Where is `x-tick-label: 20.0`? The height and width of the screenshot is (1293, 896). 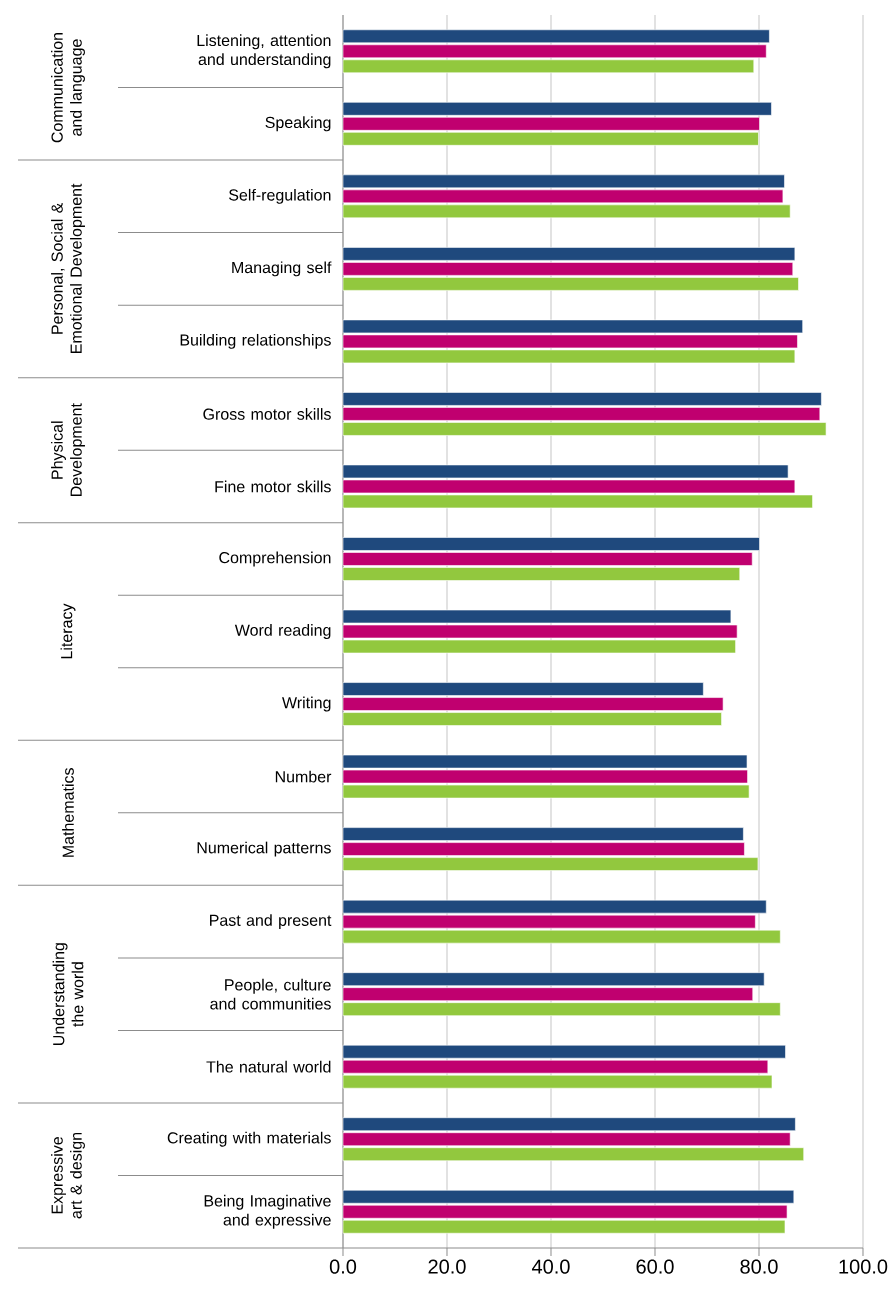
x-tick-label: 20.0 is located at coordinates (447, 1266).